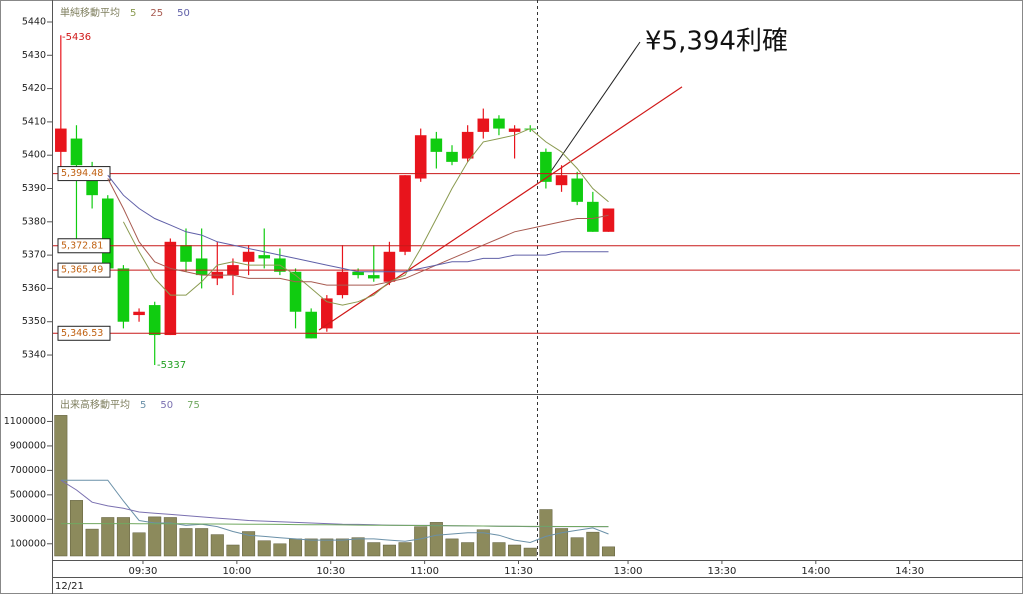 Image resolution: width=1024 pixels, height=595 pixels. Describe the element at coordinates (716, 42) in the screenshot. I see `profit-annotation: ¥5,394利確` at that location.